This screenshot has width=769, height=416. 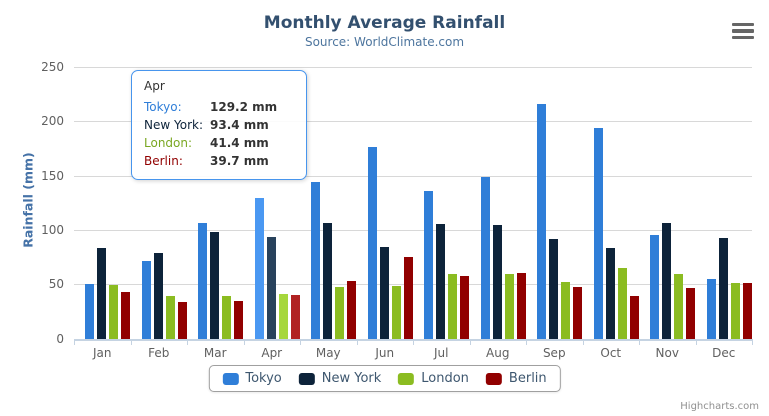 What do you see at coordinates (272, 353) in the screenshot?
I see `x-label-apr: Apr` at bounding box center [272, 353].